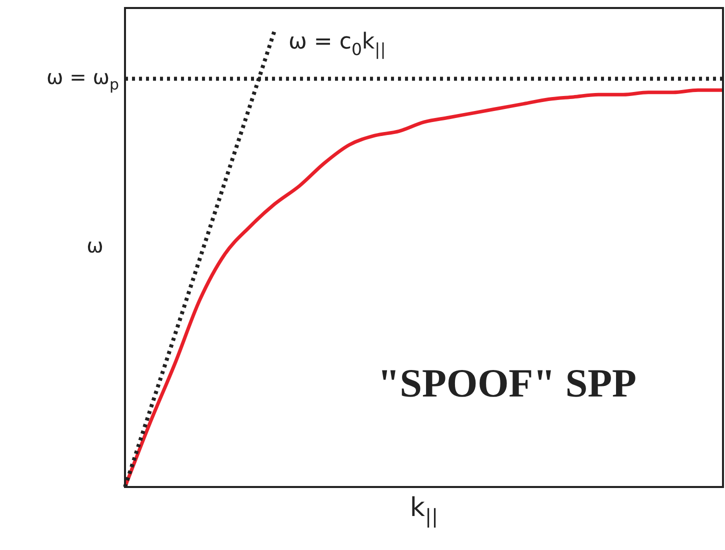 This screenshot has width=725, height=550. Describe the element at coordinates (95, 246) in the screenshot. I see `y-axis-title: ω` at that location.